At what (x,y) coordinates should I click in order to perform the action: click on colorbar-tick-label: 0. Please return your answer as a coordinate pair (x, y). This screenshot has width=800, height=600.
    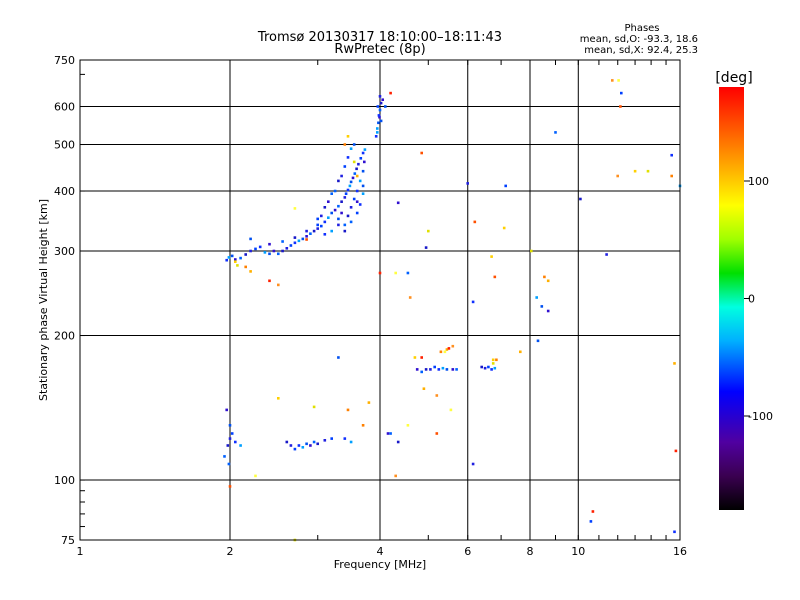
    Looking at the image, I should click on (751, 299).